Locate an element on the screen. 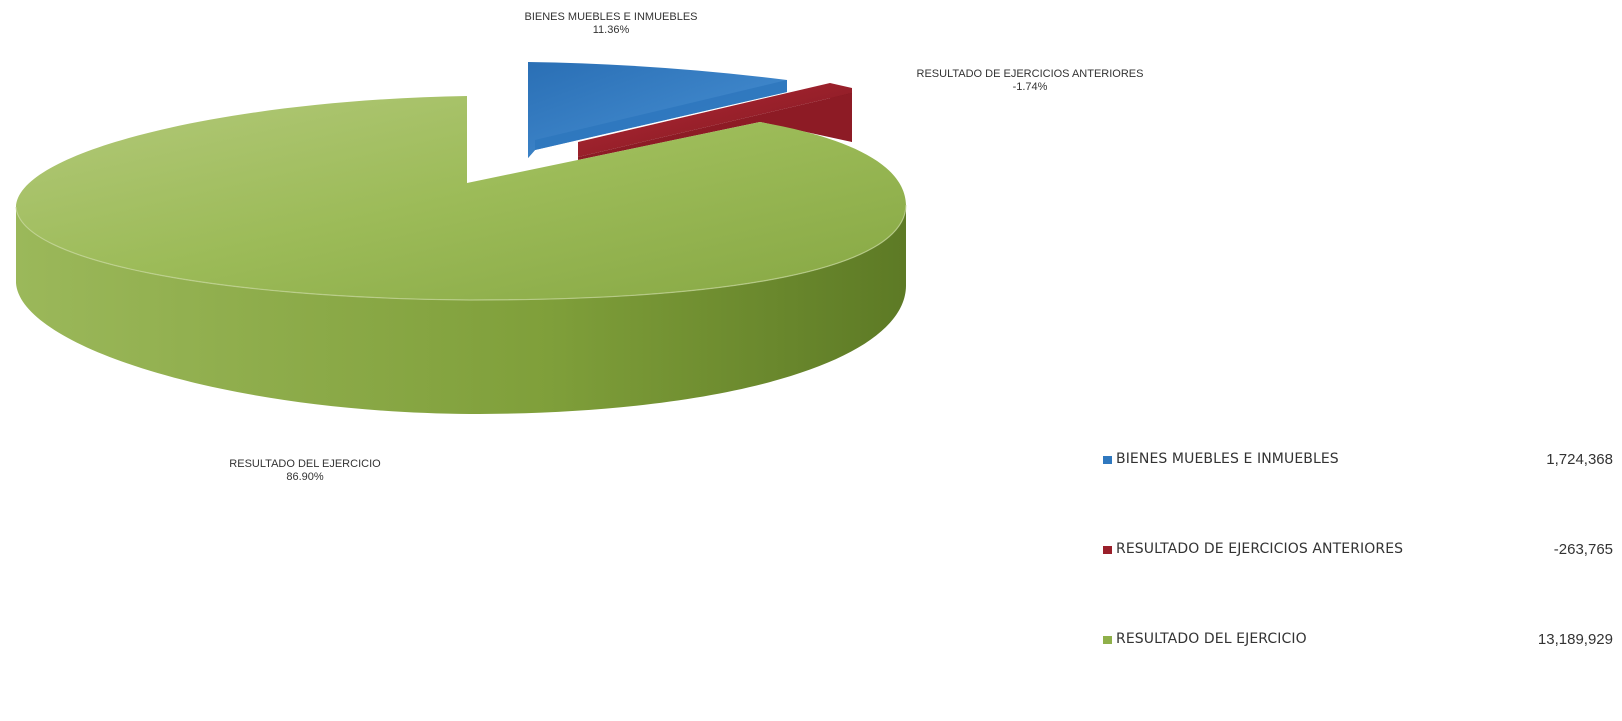  legend-value: 1,724,368 is located at coordinates (1579, 459).